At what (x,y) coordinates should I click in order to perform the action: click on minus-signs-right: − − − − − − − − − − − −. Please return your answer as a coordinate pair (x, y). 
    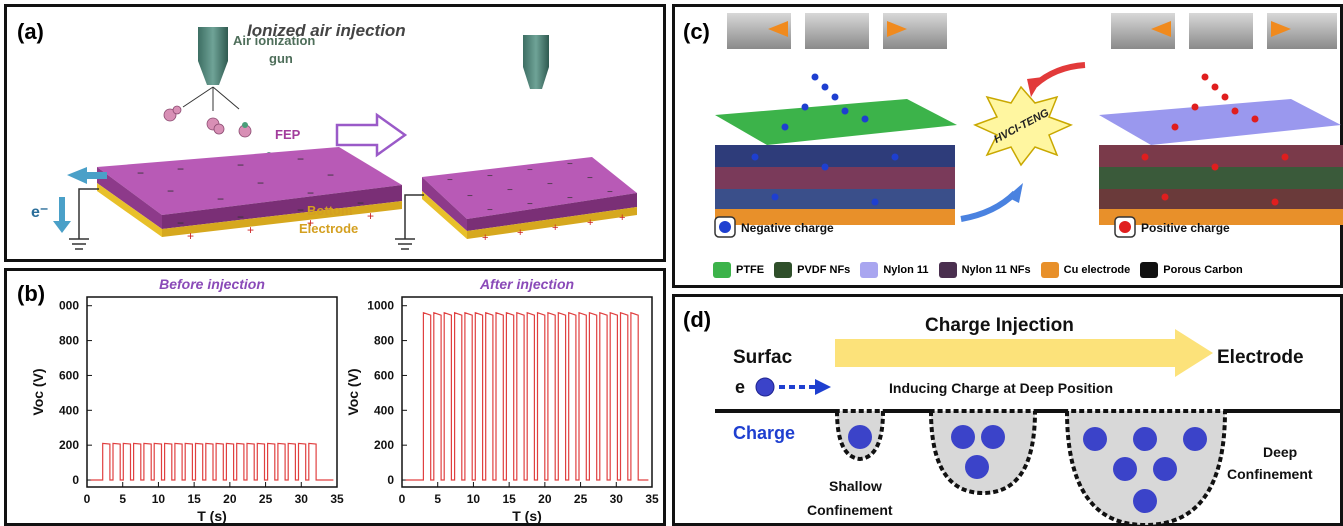
    Looking at the image, I should click on (530, 187).